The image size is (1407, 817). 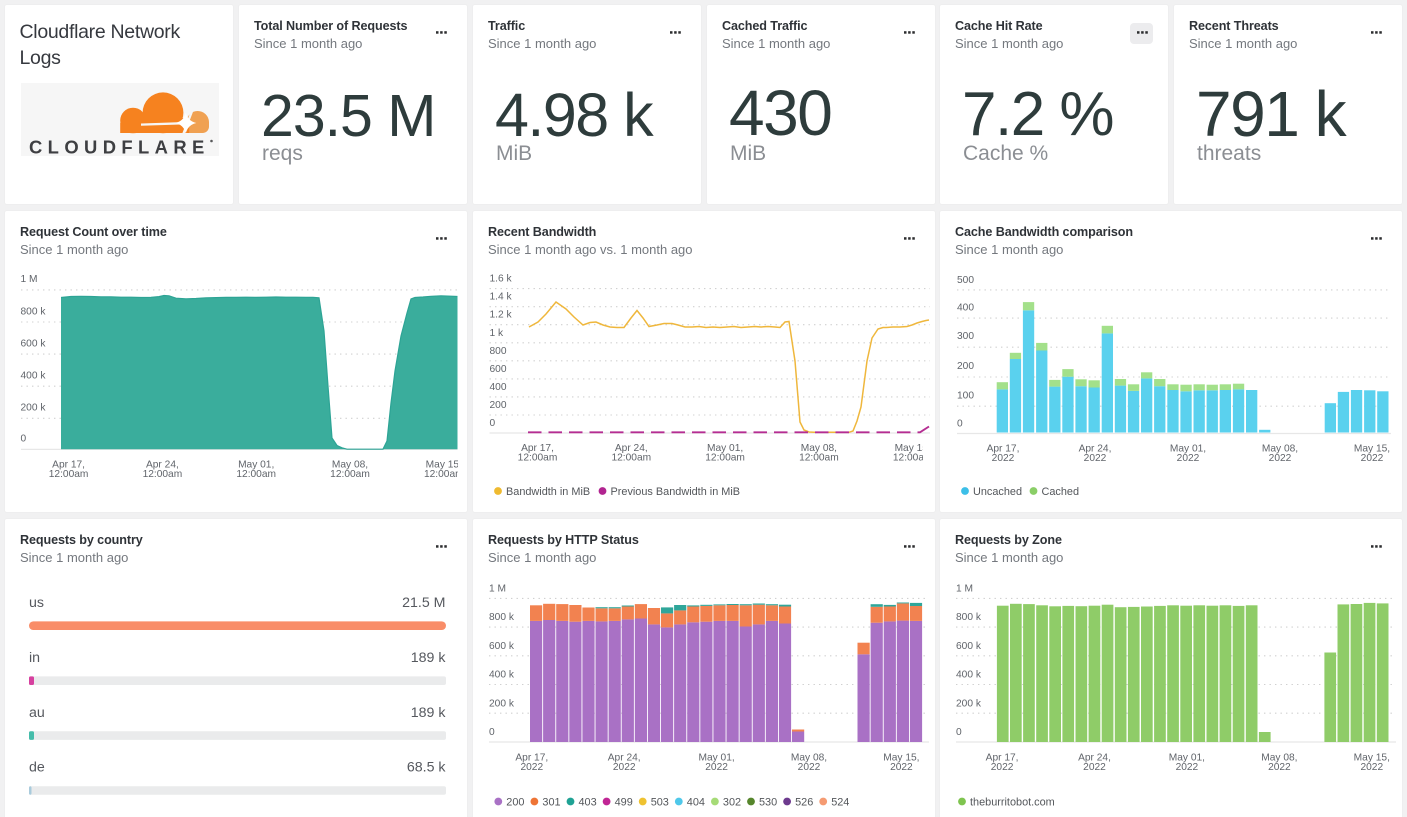 What do you see at coordinates (1061, 492) in the screenshot?
I see `svg-text: Cached` at bounding box center [1061, 492].